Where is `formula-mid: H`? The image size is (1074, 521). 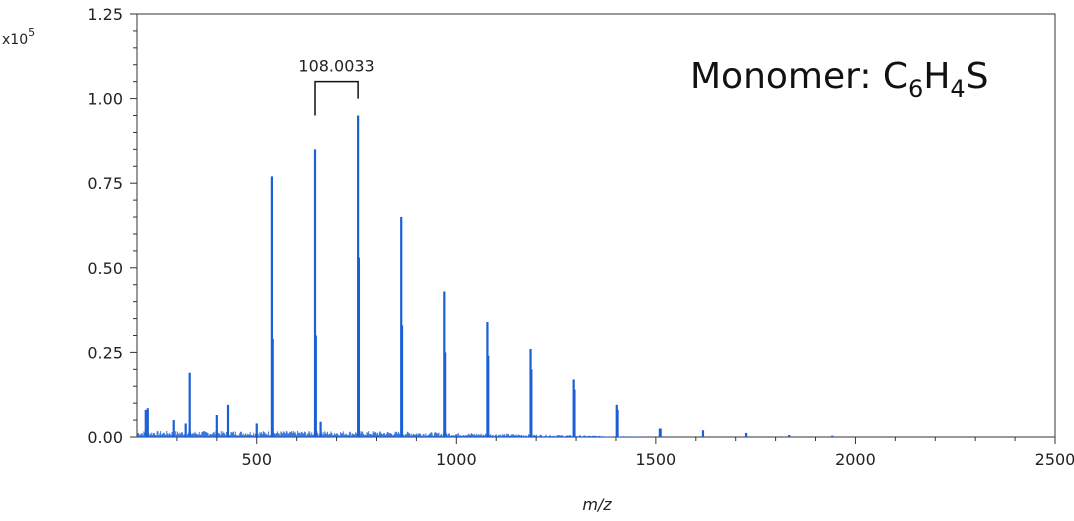 formula-mid: H is located at coordinates (936, 76).